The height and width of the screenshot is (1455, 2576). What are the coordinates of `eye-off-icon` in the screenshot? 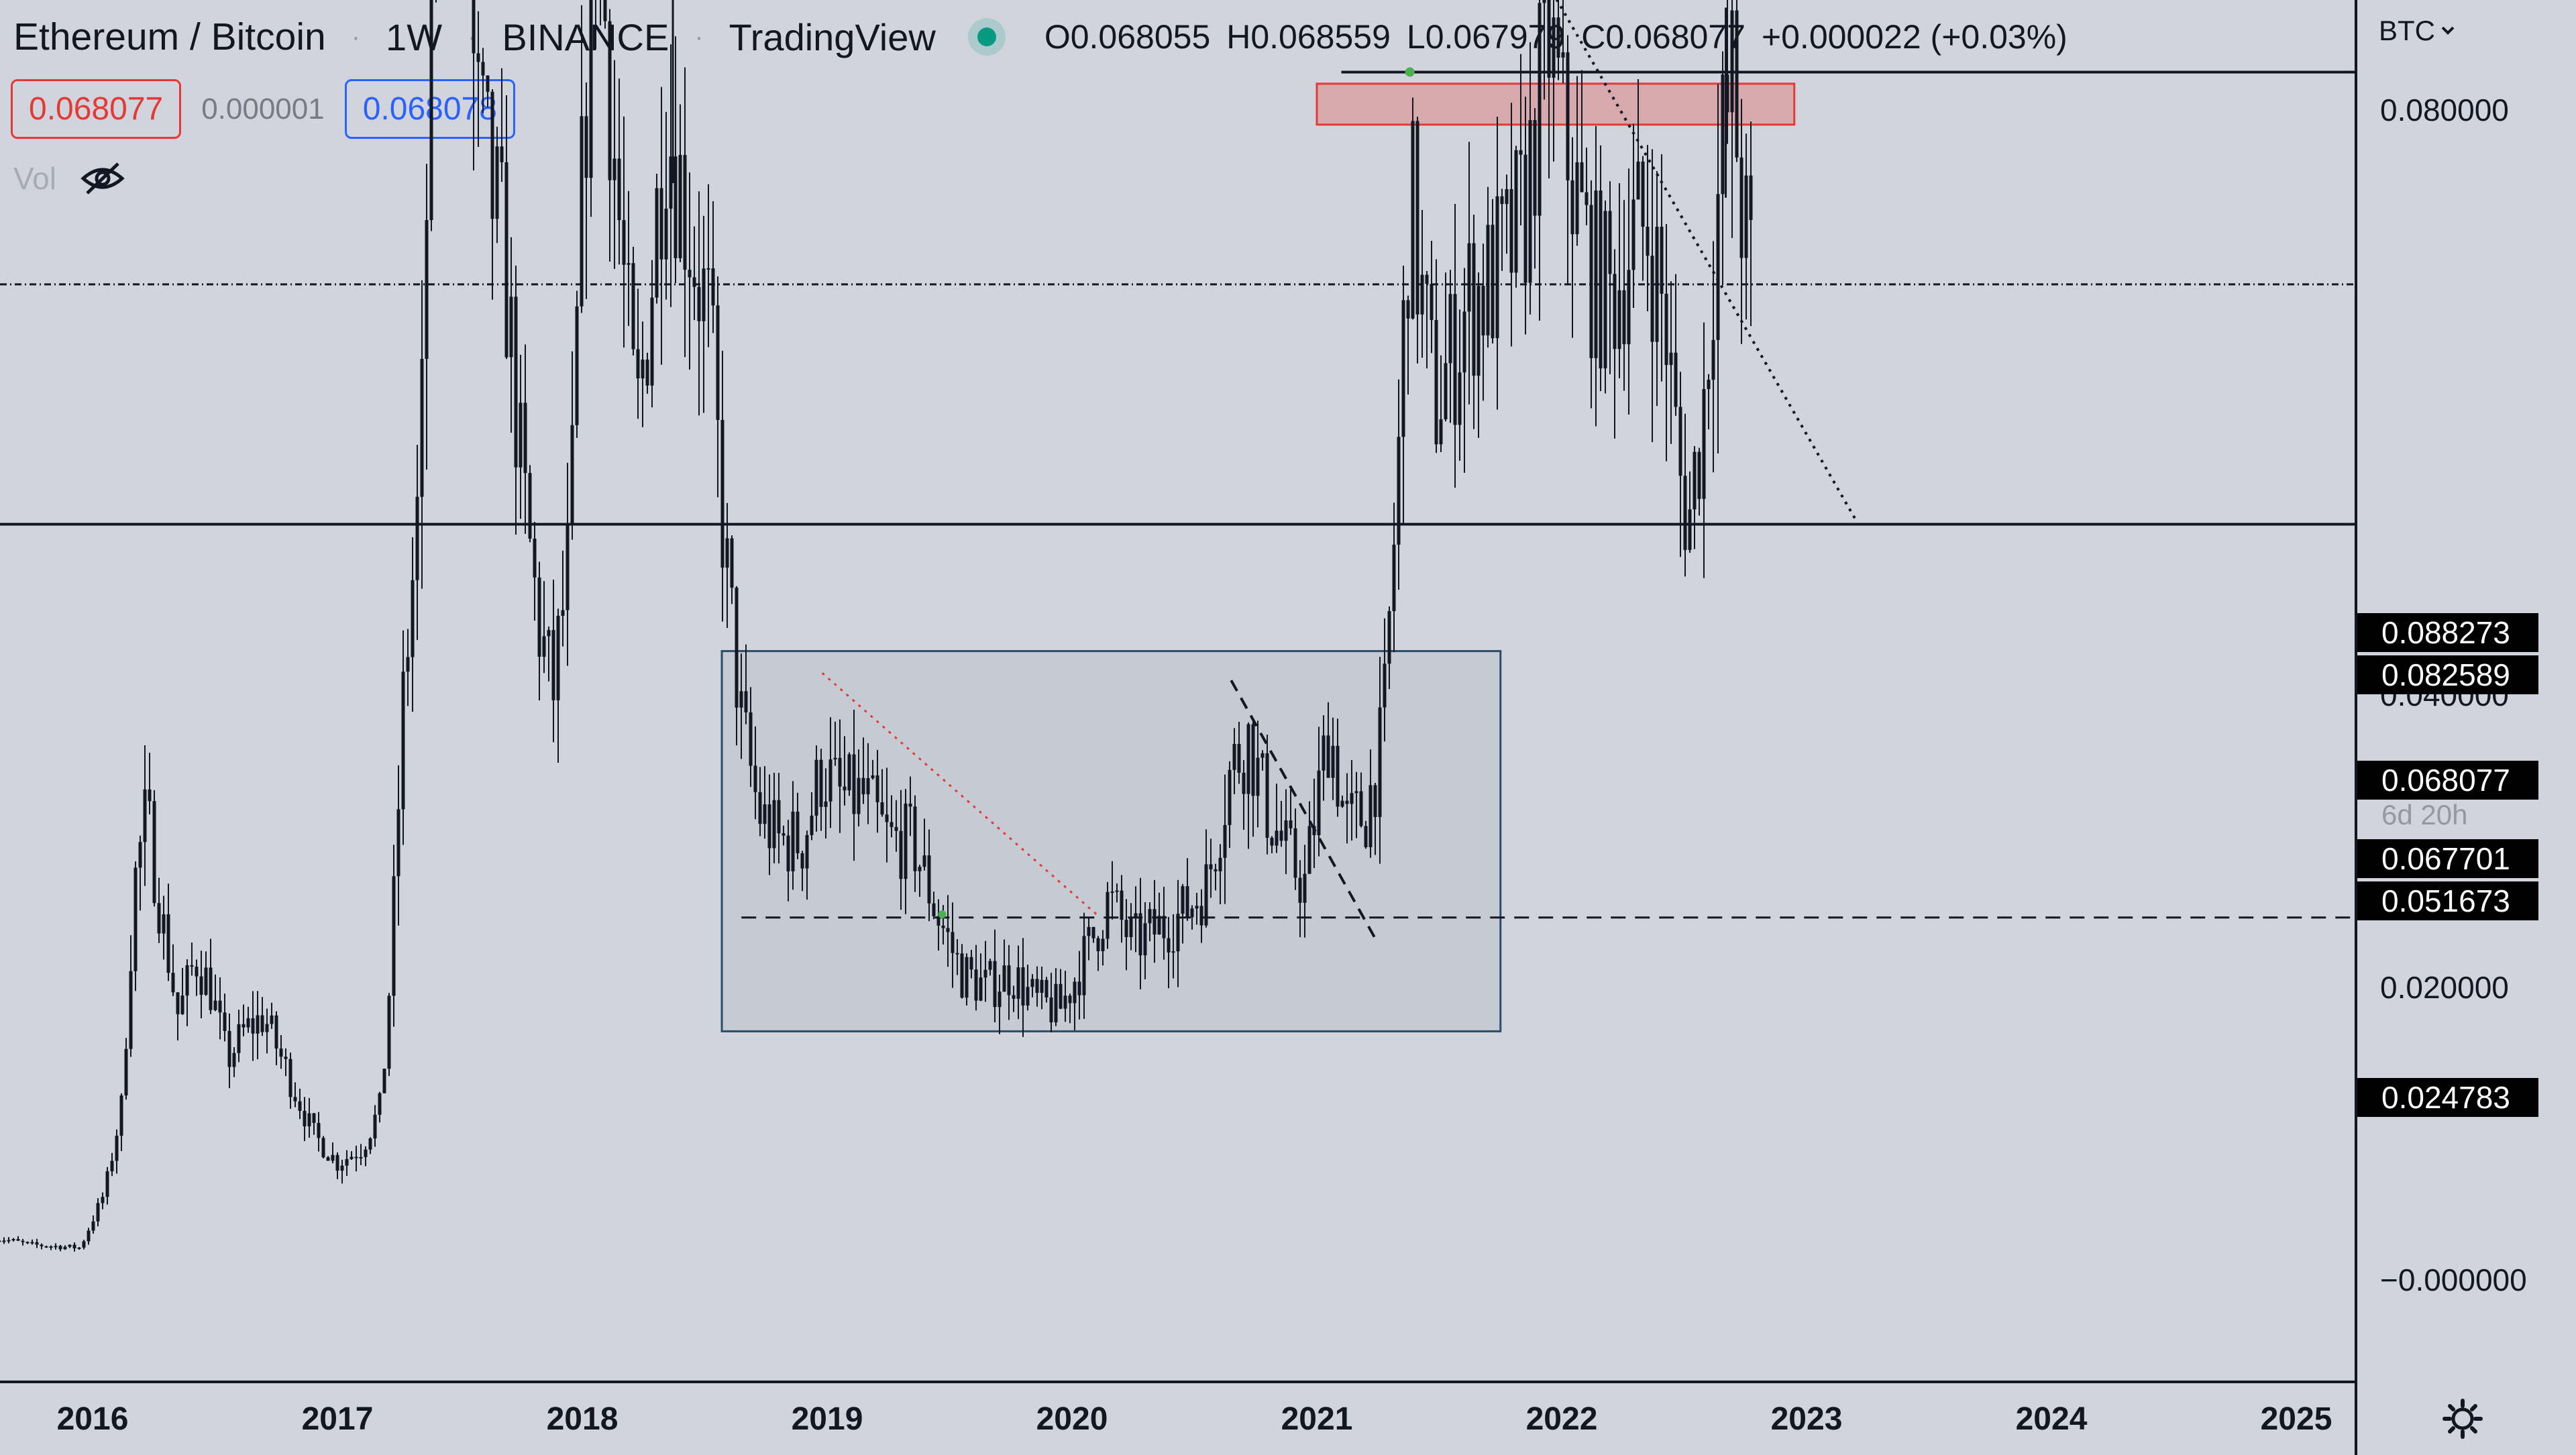 It's located at (102, 178).